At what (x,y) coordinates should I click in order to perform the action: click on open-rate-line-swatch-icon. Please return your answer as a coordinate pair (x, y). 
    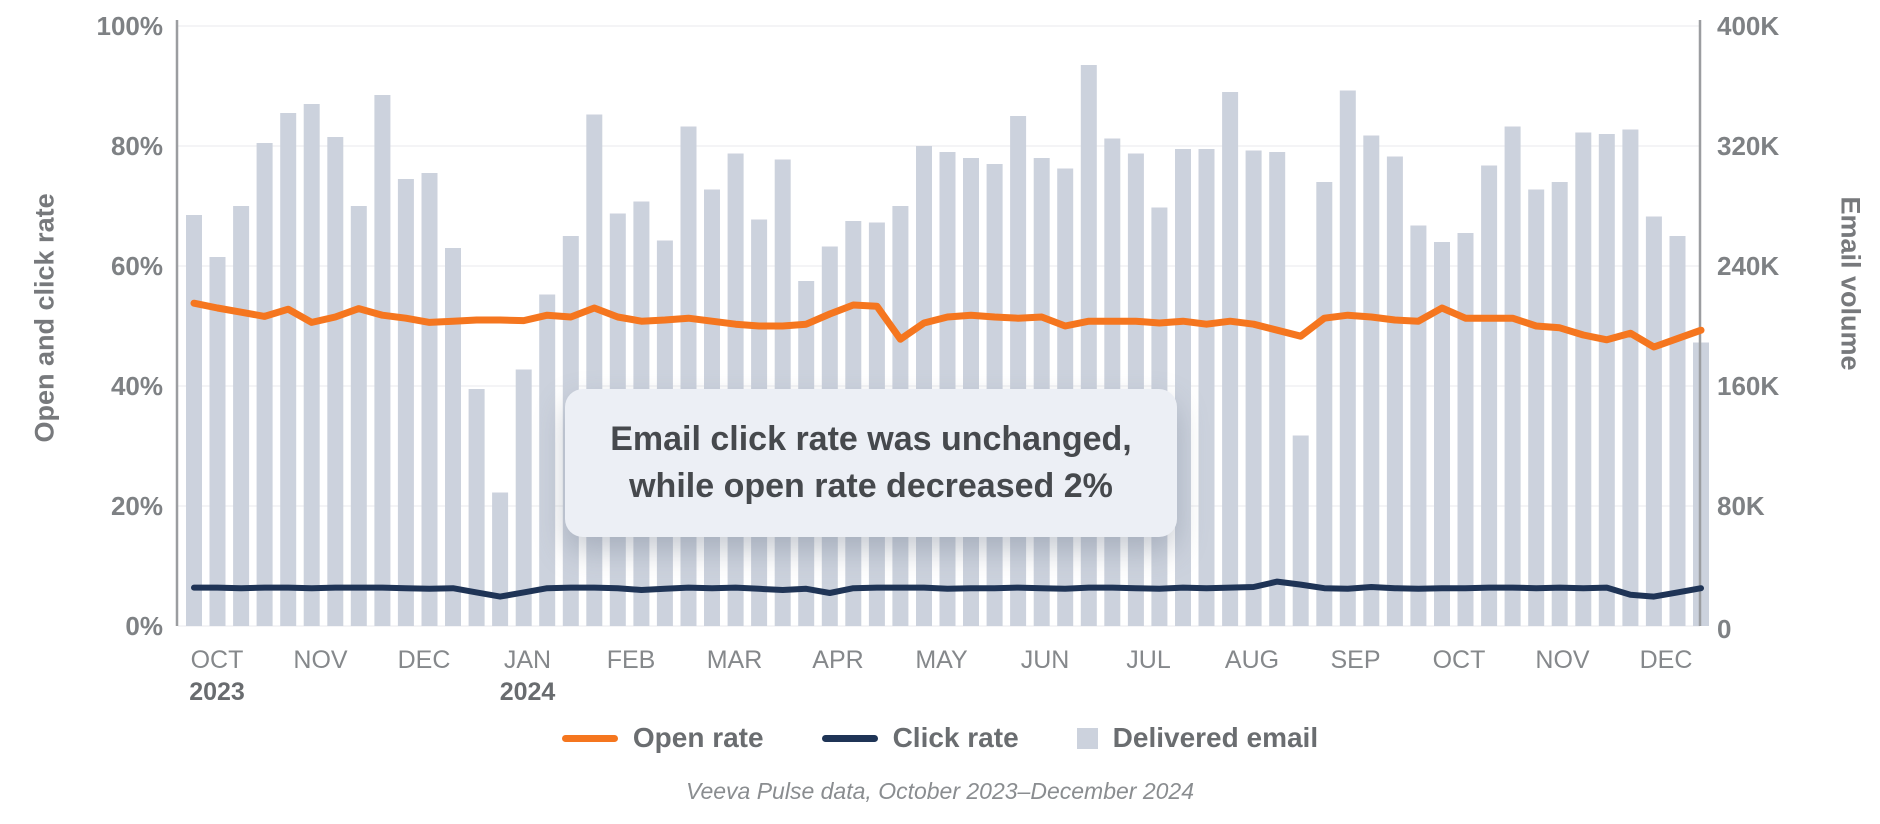
    Looking at the image, I should click on (589, 738).